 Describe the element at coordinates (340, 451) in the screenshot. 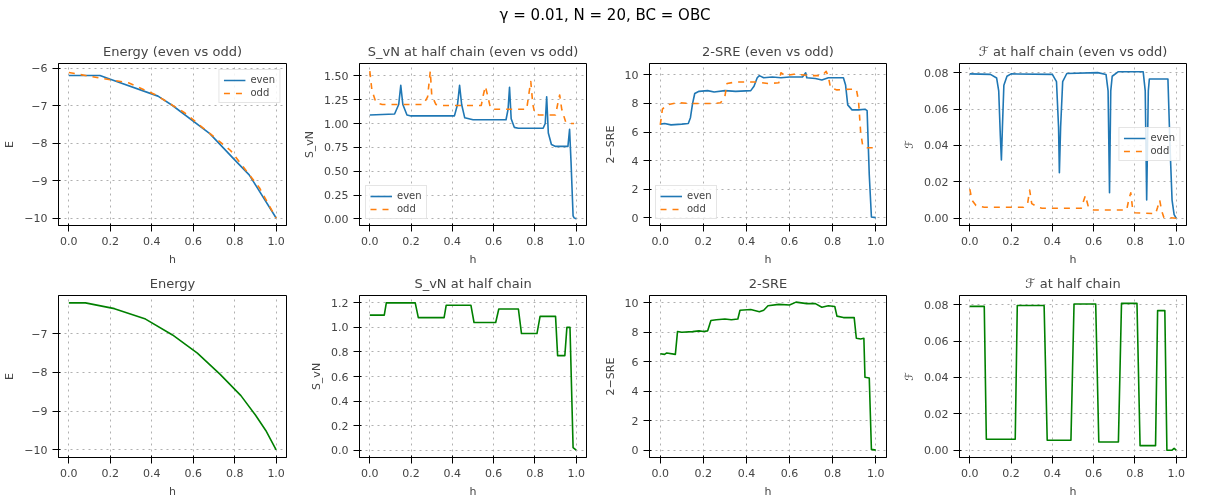

I see `y-tick-label: 0.0` at that location.